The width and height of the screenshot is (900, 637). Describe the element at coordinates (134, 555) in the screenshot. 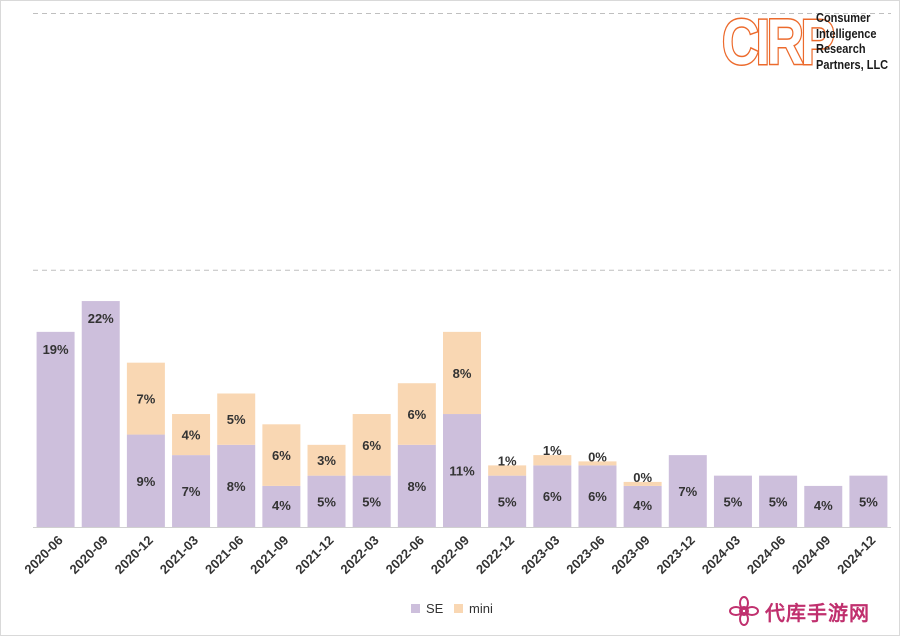

I see `x-tick-label: 2020-12` at that location.